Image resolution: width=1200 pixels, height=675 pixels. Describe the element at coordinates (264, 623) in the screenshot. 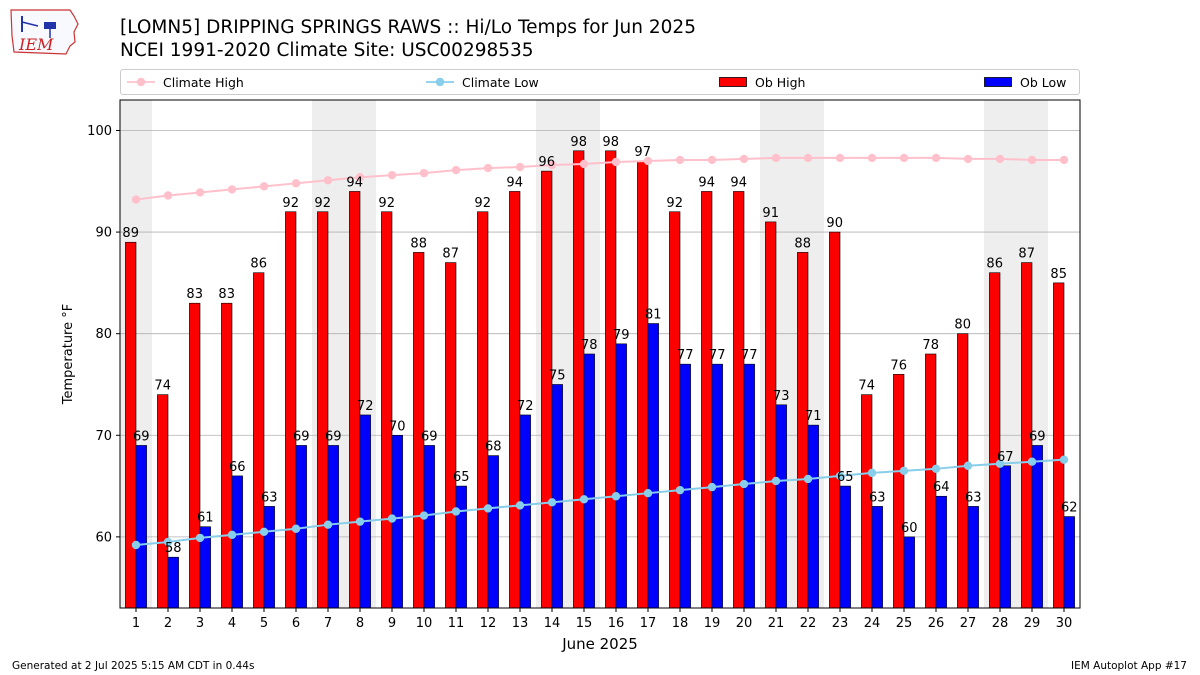

I see `x-tick-label: 5` at that location.